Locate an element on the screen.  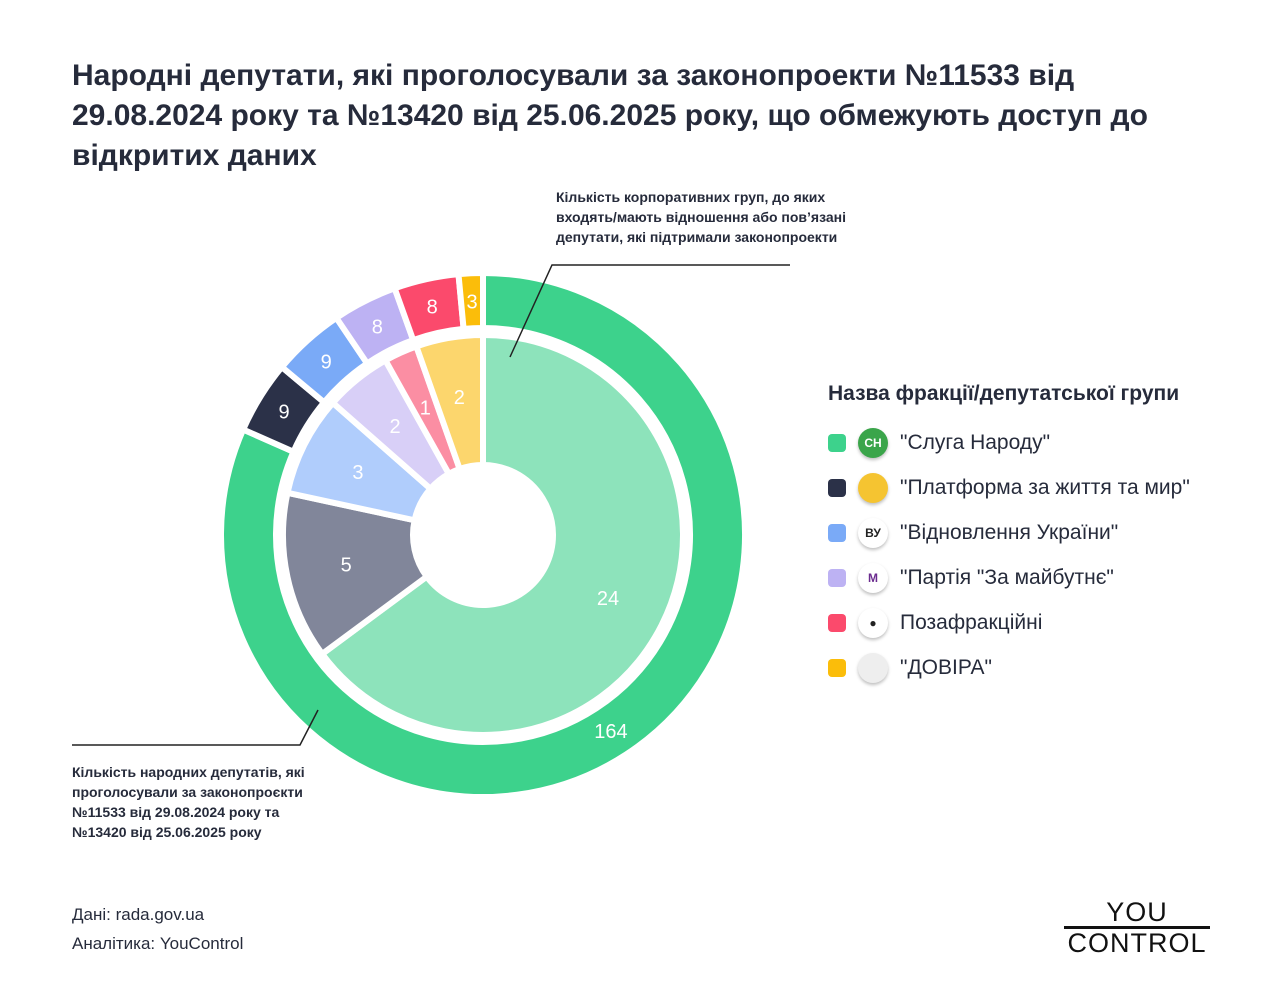
legend-label: "ДОВІРА" is located at coordinates (946, 667).